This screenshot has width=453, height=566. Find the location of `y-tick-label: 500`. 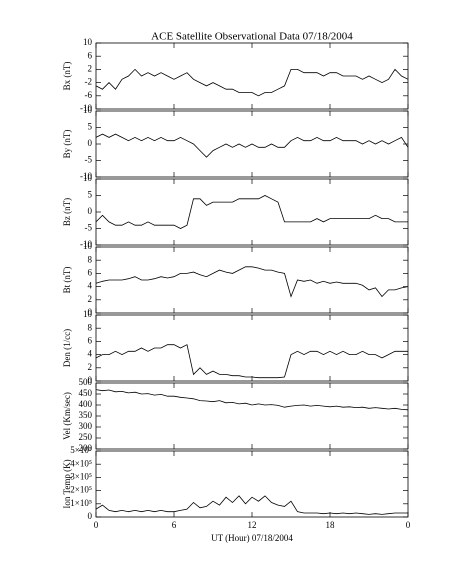

y-tick-label: 500 is located at coordinates (86, 382).